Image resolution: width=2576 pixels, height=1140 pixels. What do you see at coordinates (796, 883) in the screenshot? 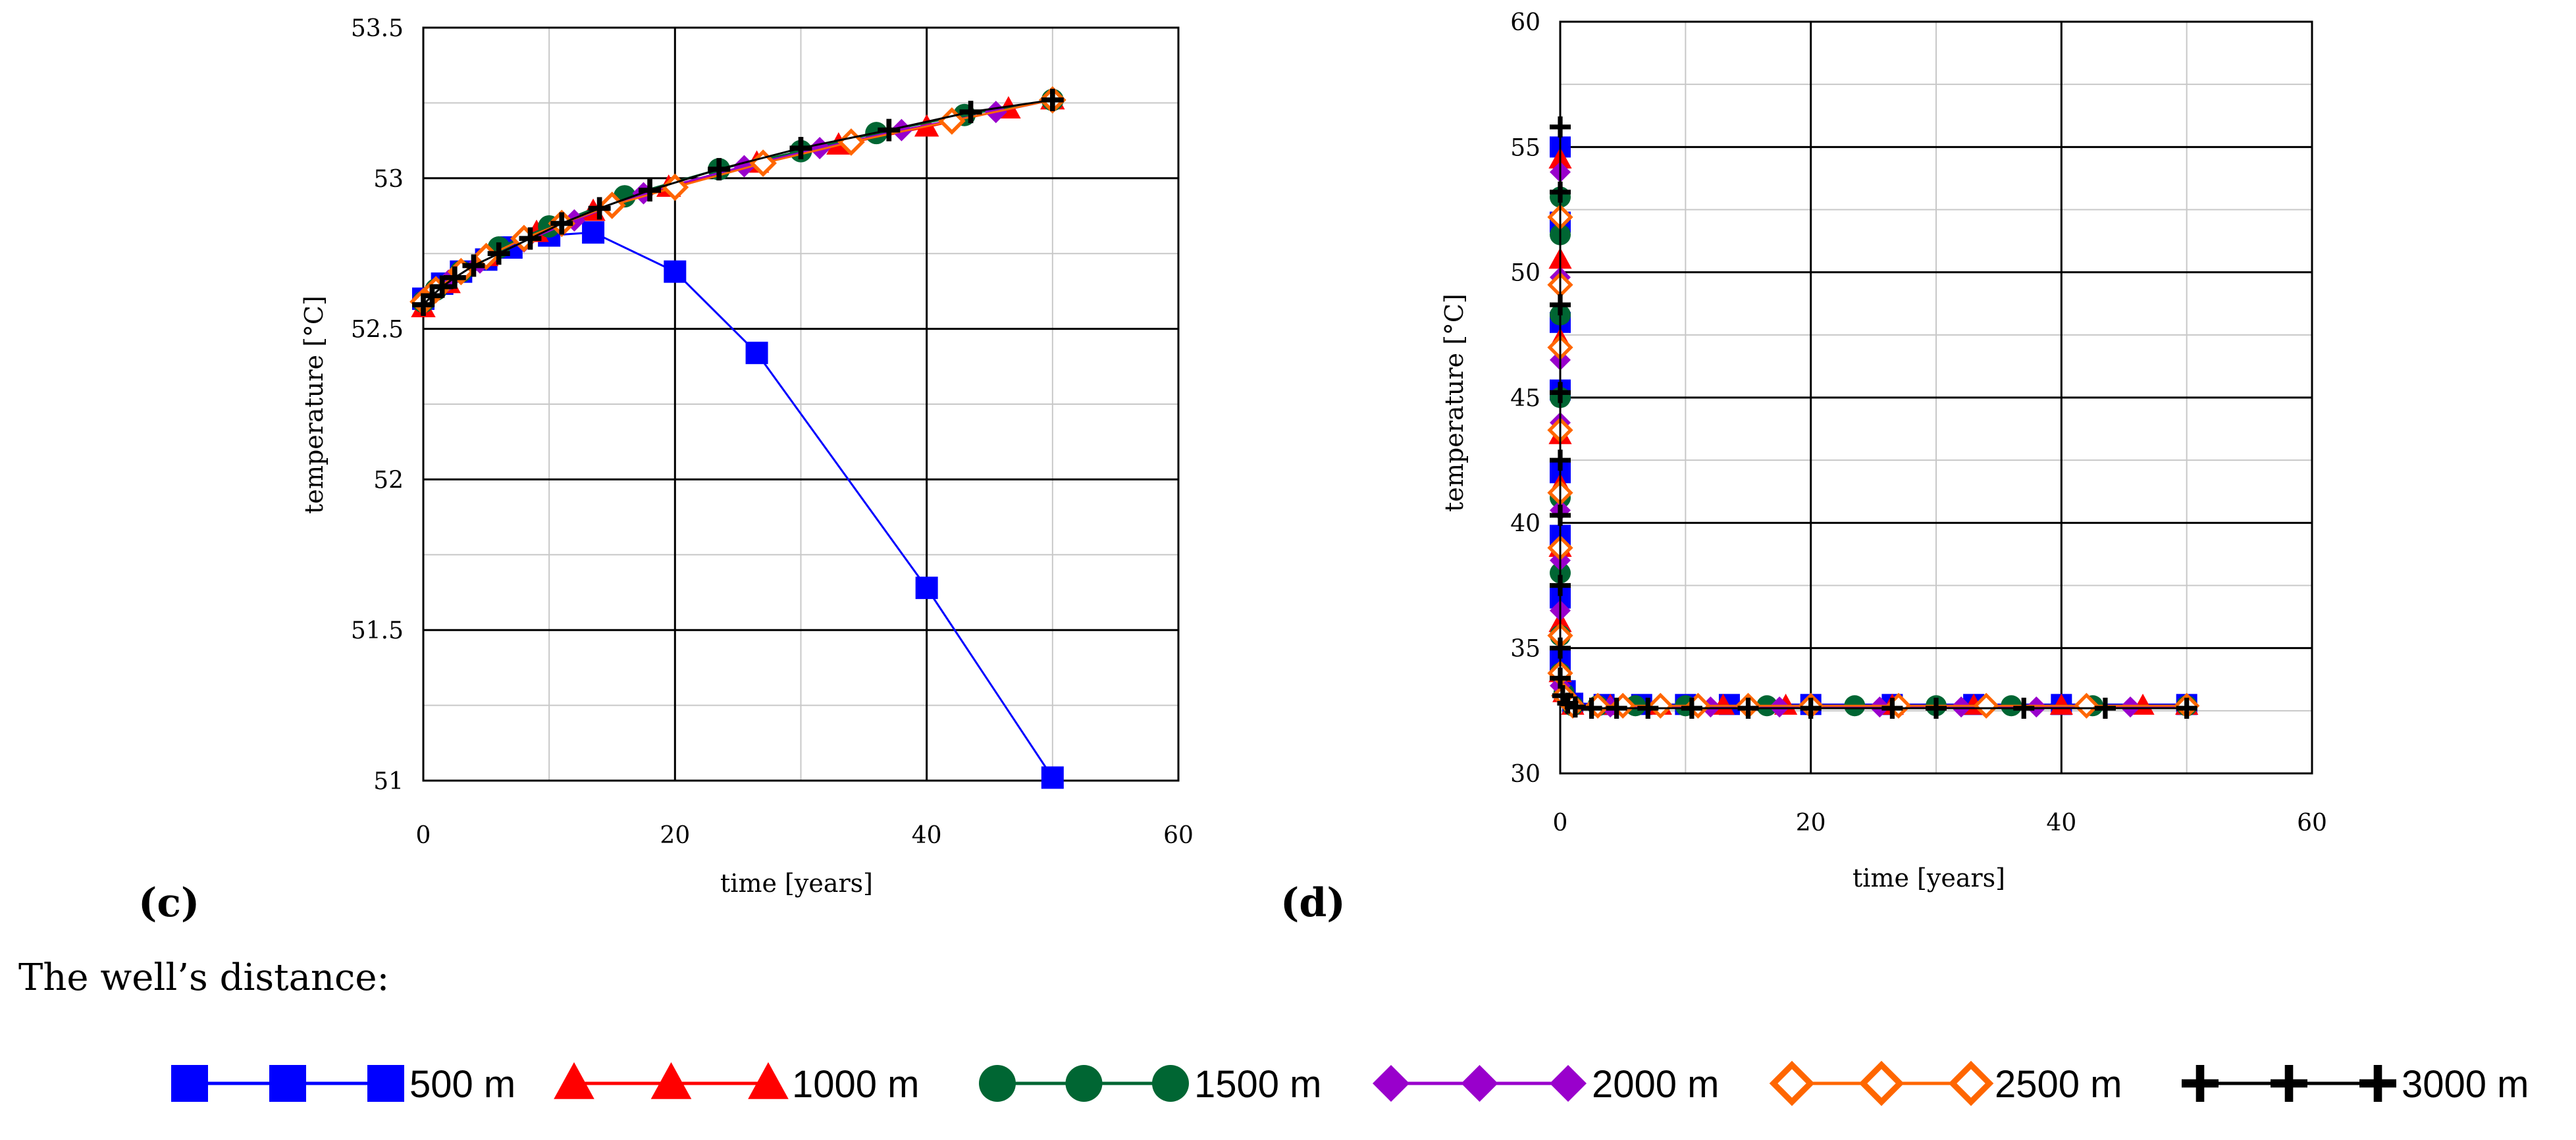
I see `x-axis-label-c: time [years]` at bounding box center [796, 883].